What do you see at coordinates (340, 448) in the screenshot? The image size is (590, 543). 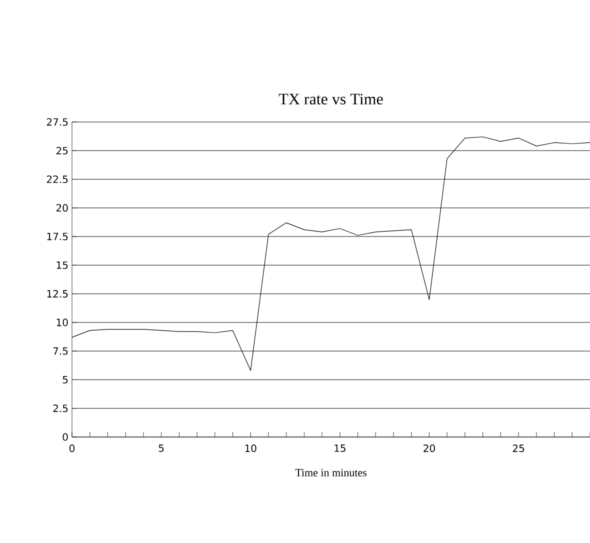 I see `x-tick-label: 15` at bounding box center [340, 448].